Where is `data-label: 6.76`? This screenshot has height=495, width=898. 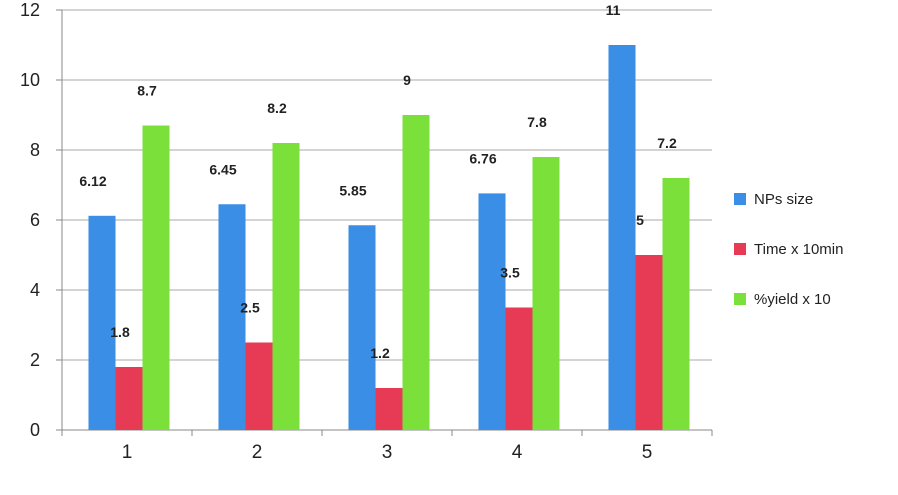 data-label: 6.76 is located at coordinates (482, 158).